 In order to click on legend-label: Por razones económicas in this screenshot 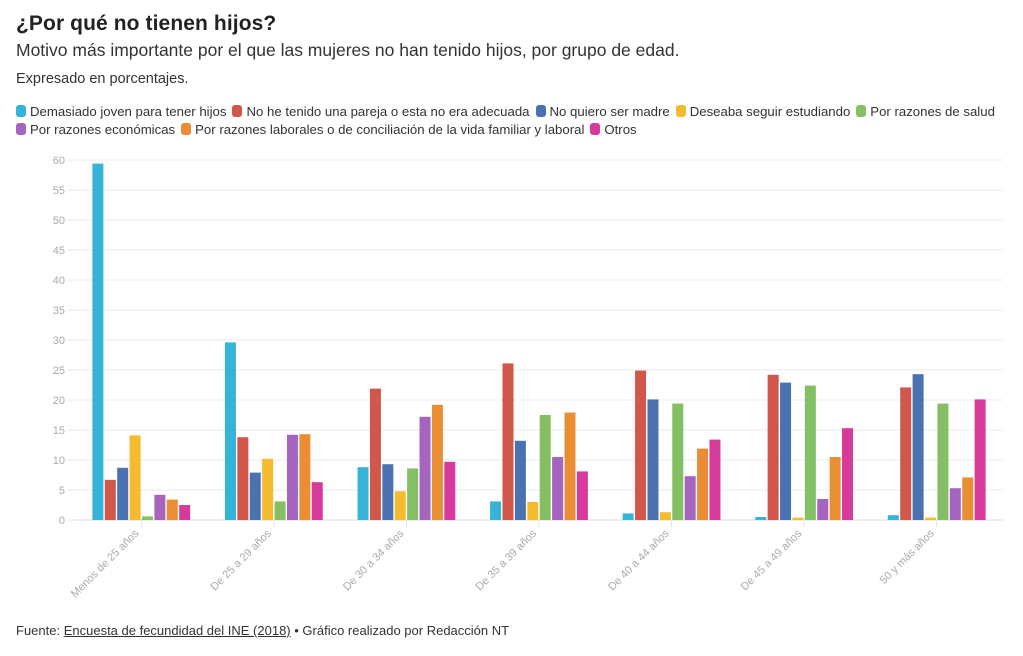, I will do `click(103, 129)`.